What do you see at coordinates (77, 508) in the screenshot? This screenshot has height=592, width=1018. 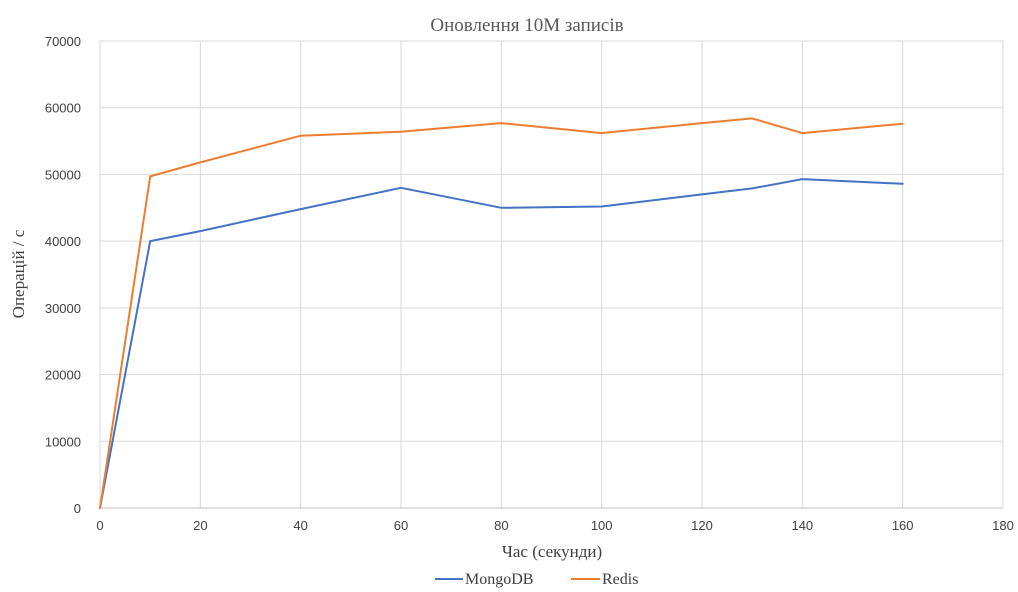 I see `y-tick-label: 0` at bounding box center [77, 508].